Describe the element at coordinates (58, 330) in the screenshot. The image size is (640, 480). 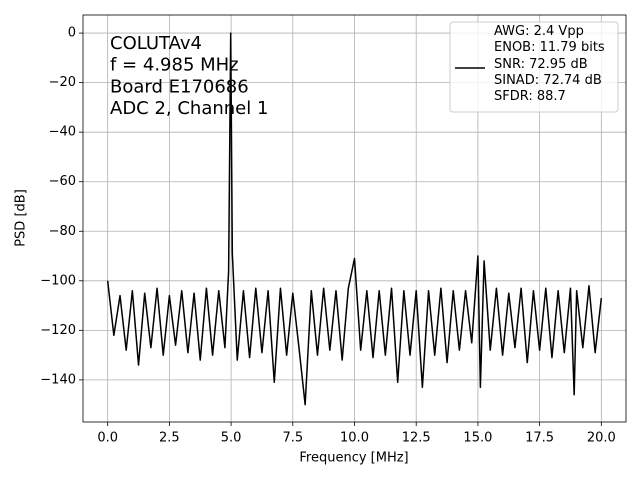
I see `y-tick-label: −120` at that location.